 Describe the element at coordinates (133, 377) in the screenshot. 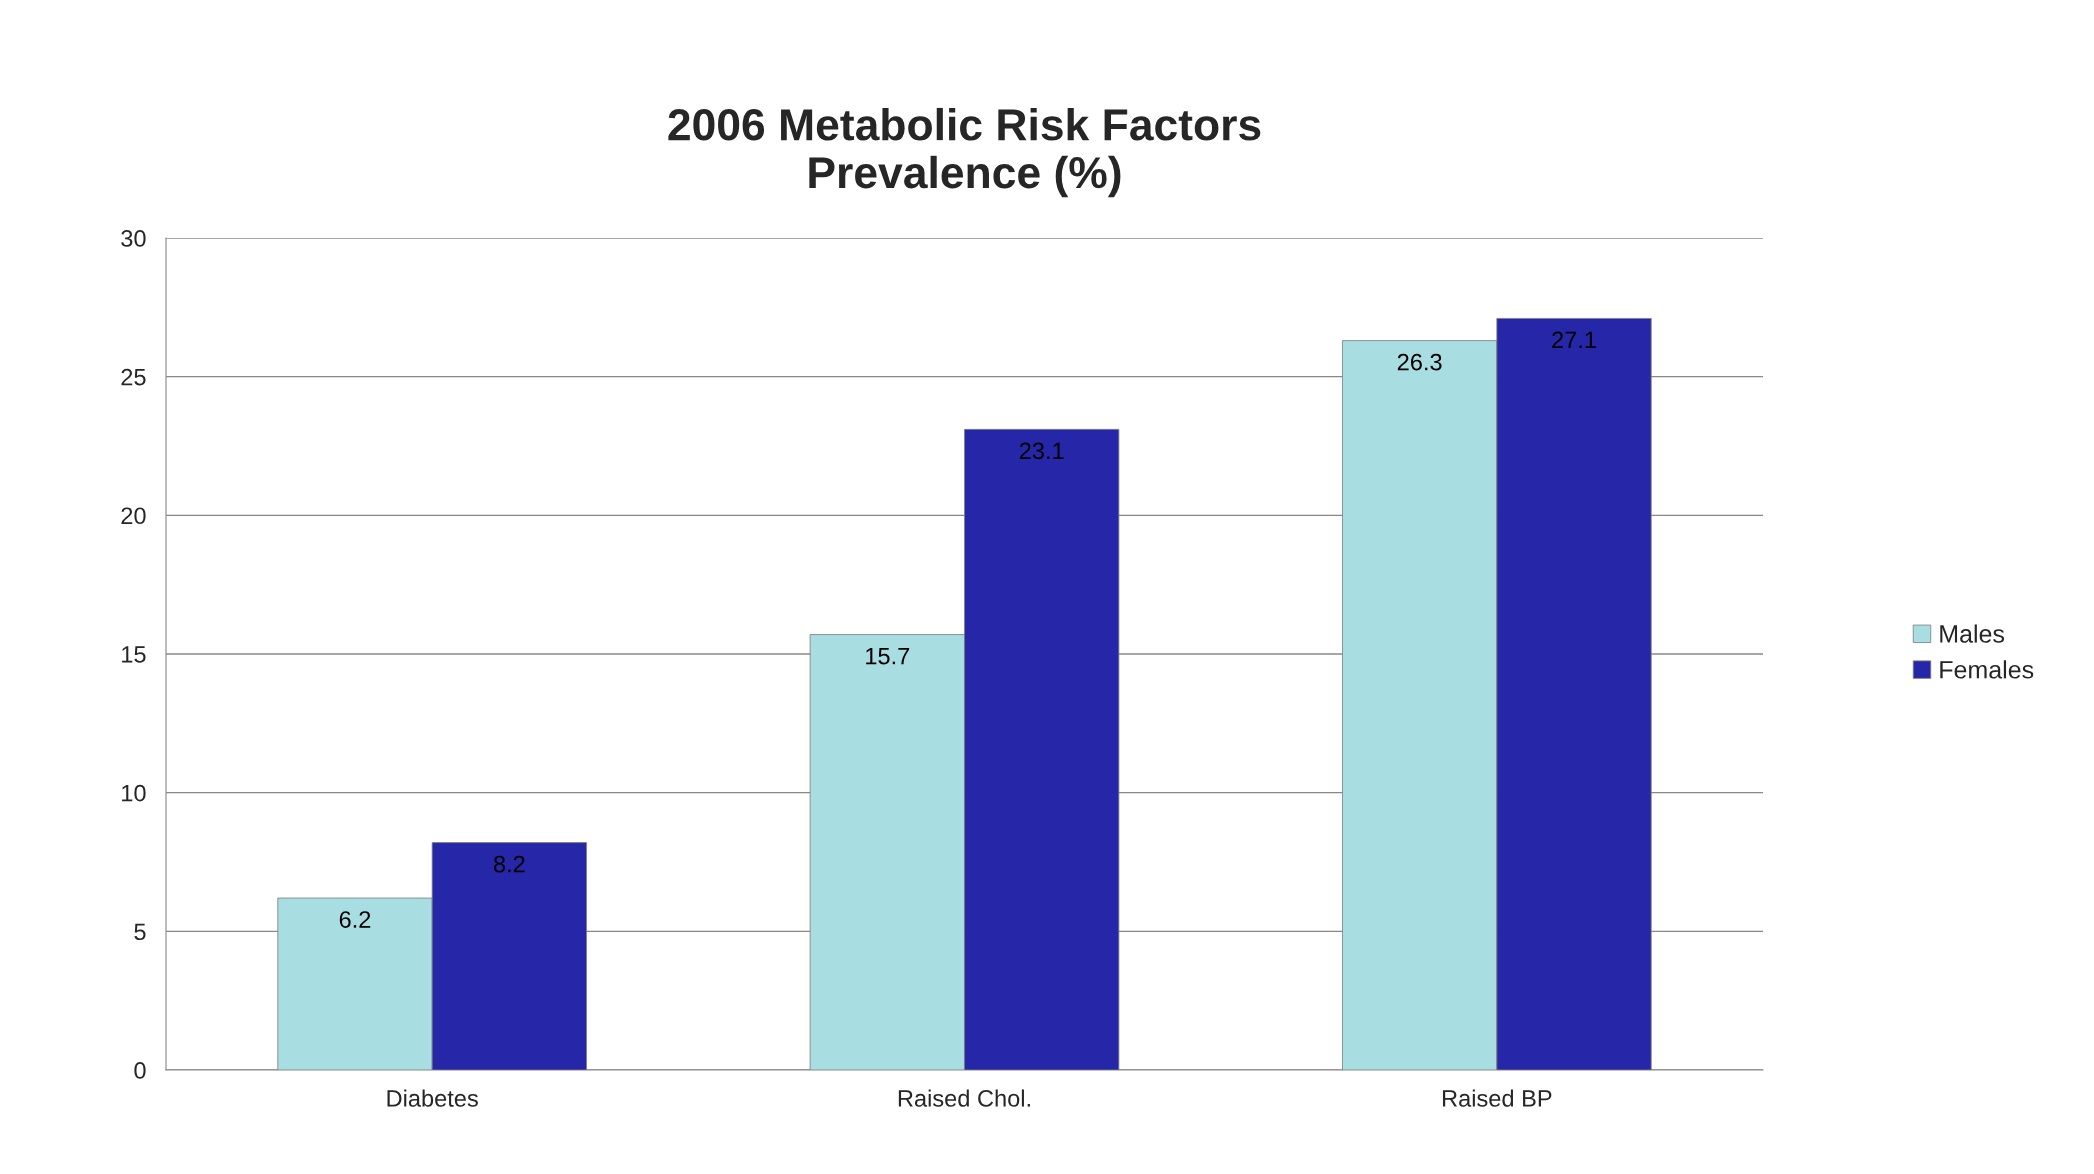

I see `y-tick-label: 25` at that location.